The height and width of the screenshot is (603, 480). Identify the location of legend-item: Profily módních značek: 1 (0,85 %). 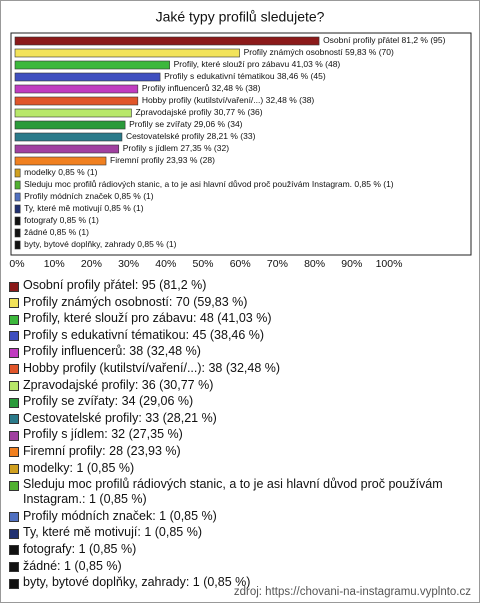
(240, 516).